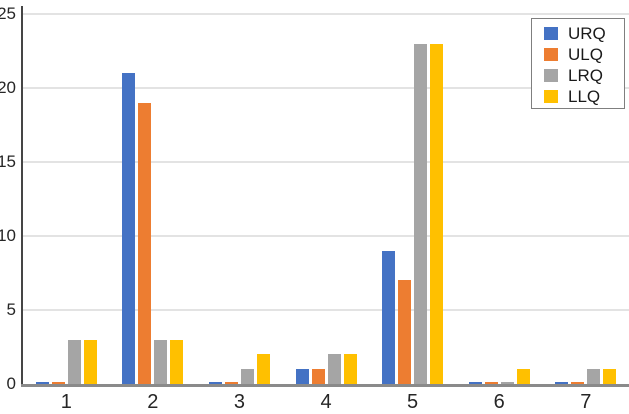 This screenshot has width=629, height=414. I want to click on legend-item-lrq: LRQ, so click(584, 75).